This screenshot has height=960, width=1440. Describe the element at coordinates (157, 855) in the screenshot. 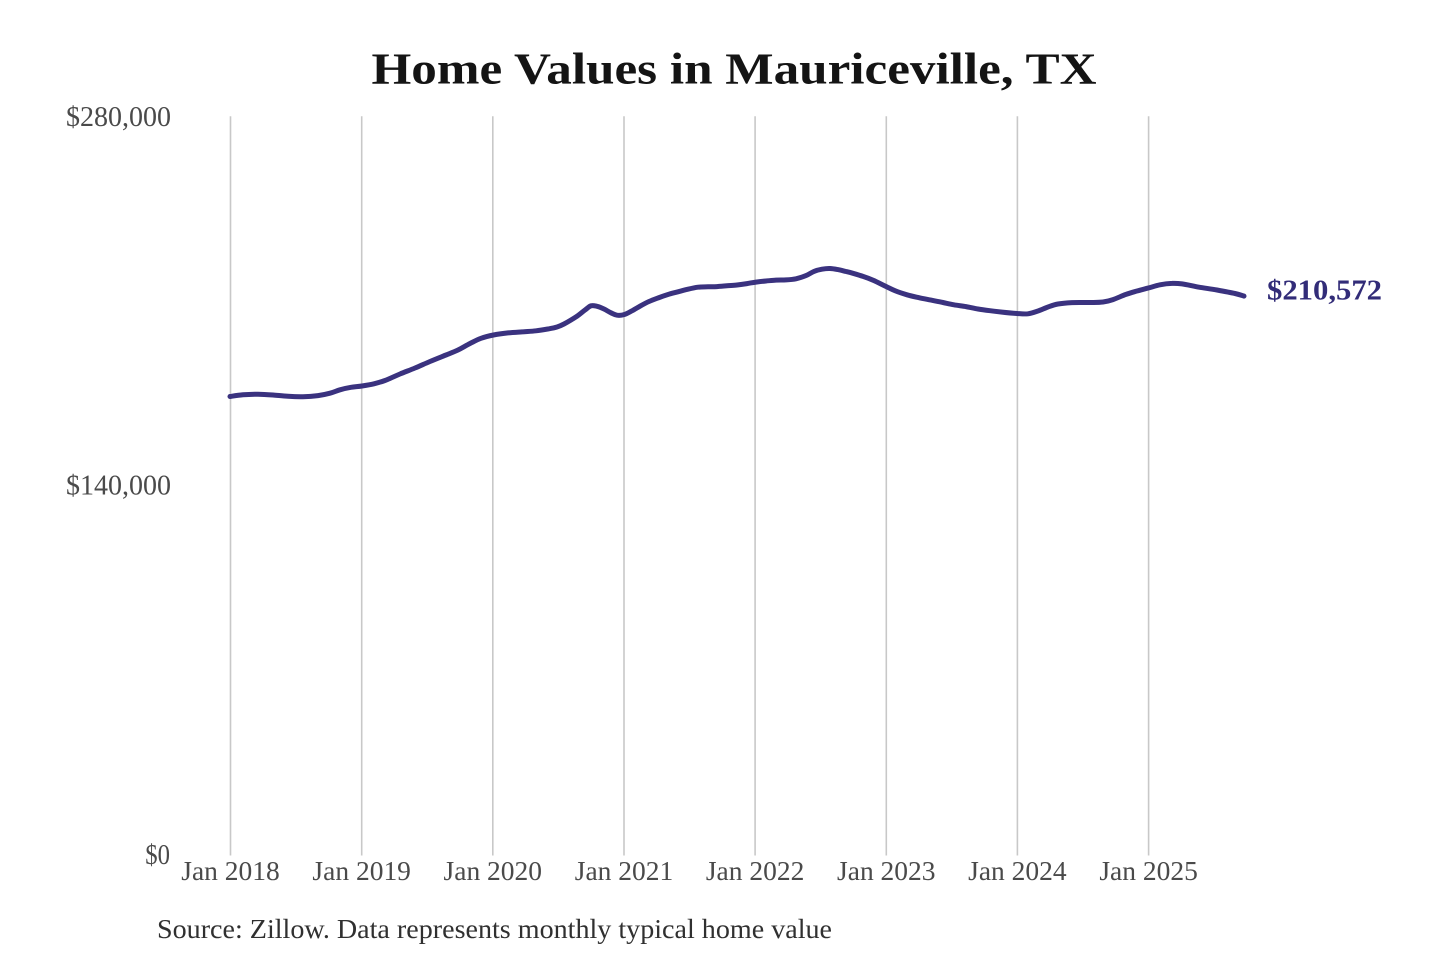

I see `svg-text: $0` at that location.